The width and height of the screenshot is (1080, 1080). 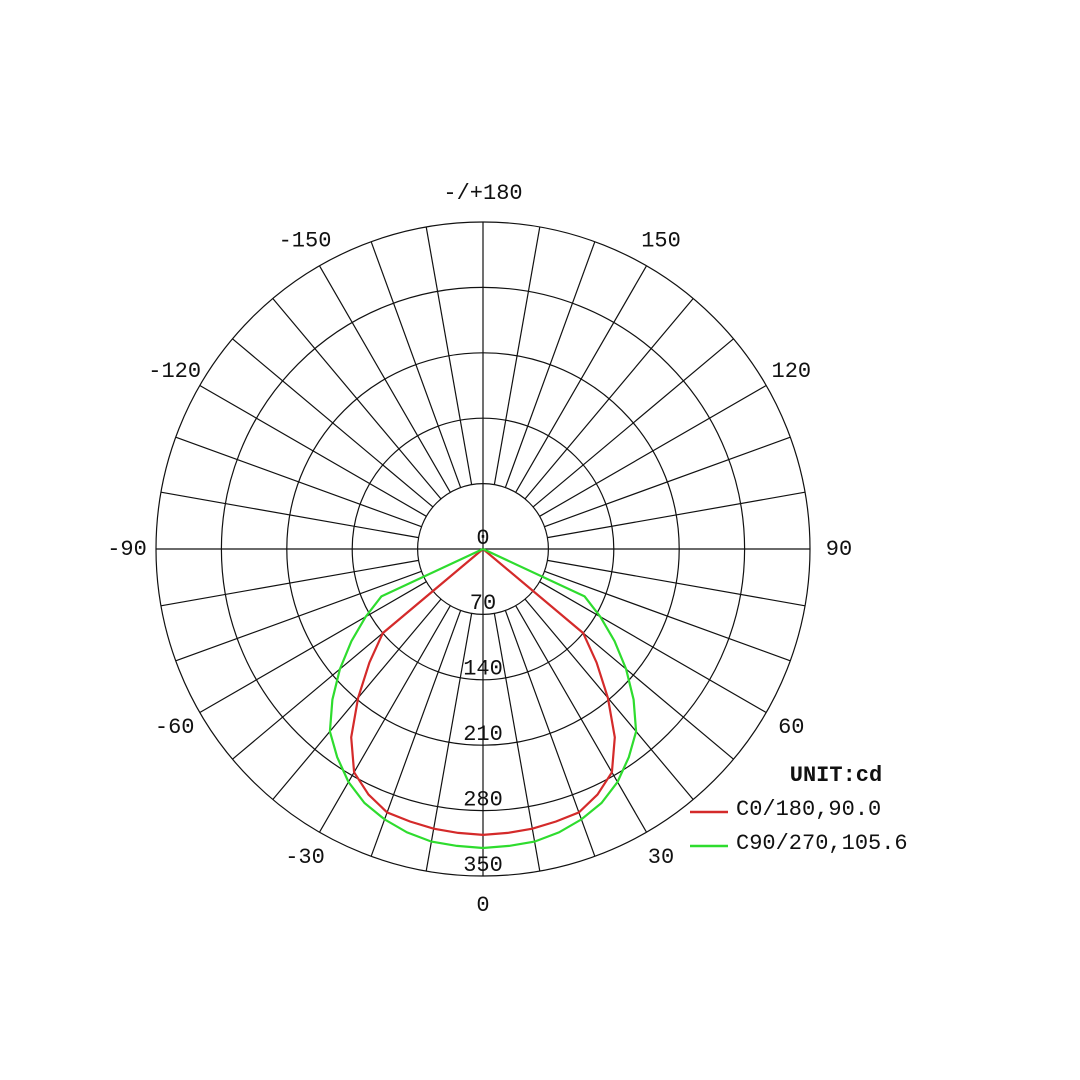 I want to click on plot-area, so click(x=483, y=699).